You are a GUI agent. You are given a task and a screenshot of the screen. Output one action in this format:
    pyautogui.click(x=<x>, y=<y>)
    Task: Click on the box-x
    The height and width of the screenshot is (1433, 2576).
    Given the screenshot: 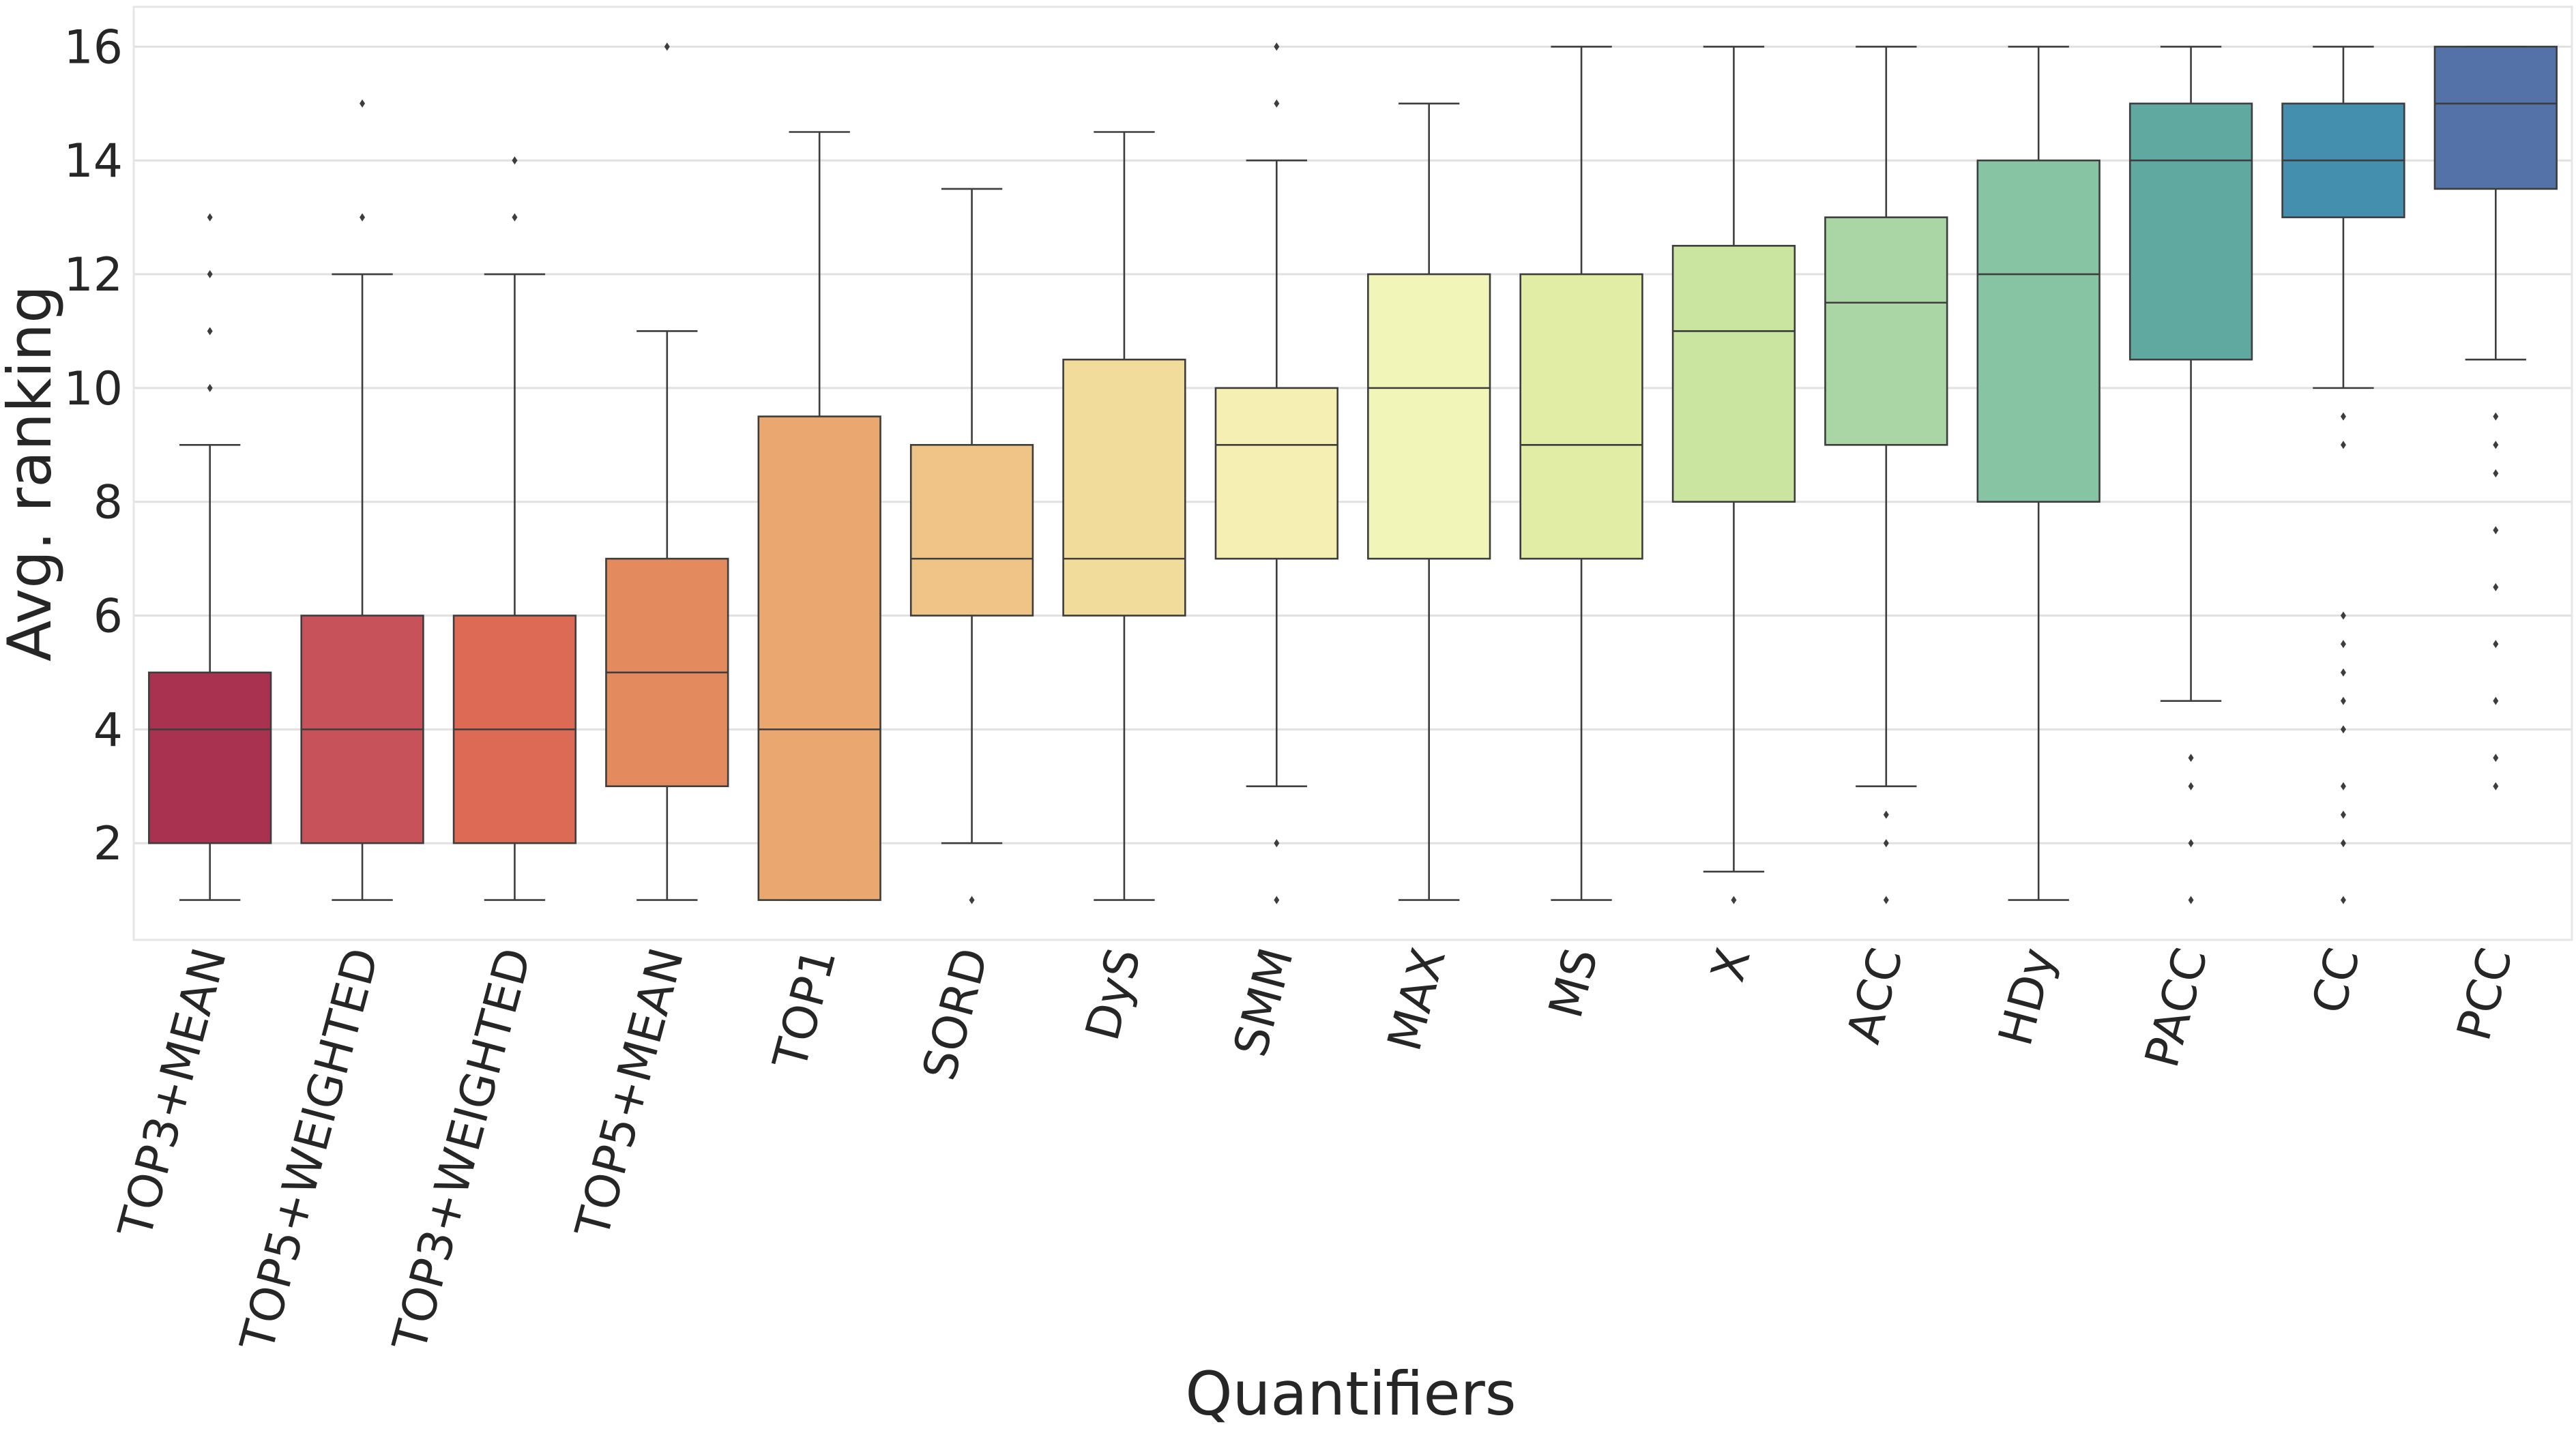 What is the action you would take?
    pyautogui.click(x=1733, y=475)
    